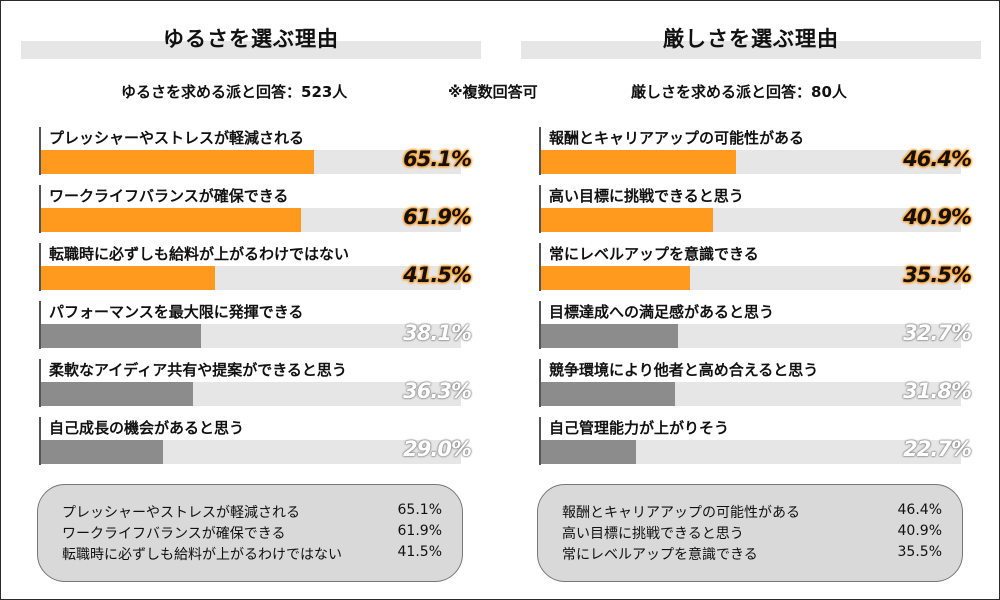 The image size is (1000, 600). I want to click on value-label: 32.7%, so click(937, 333).